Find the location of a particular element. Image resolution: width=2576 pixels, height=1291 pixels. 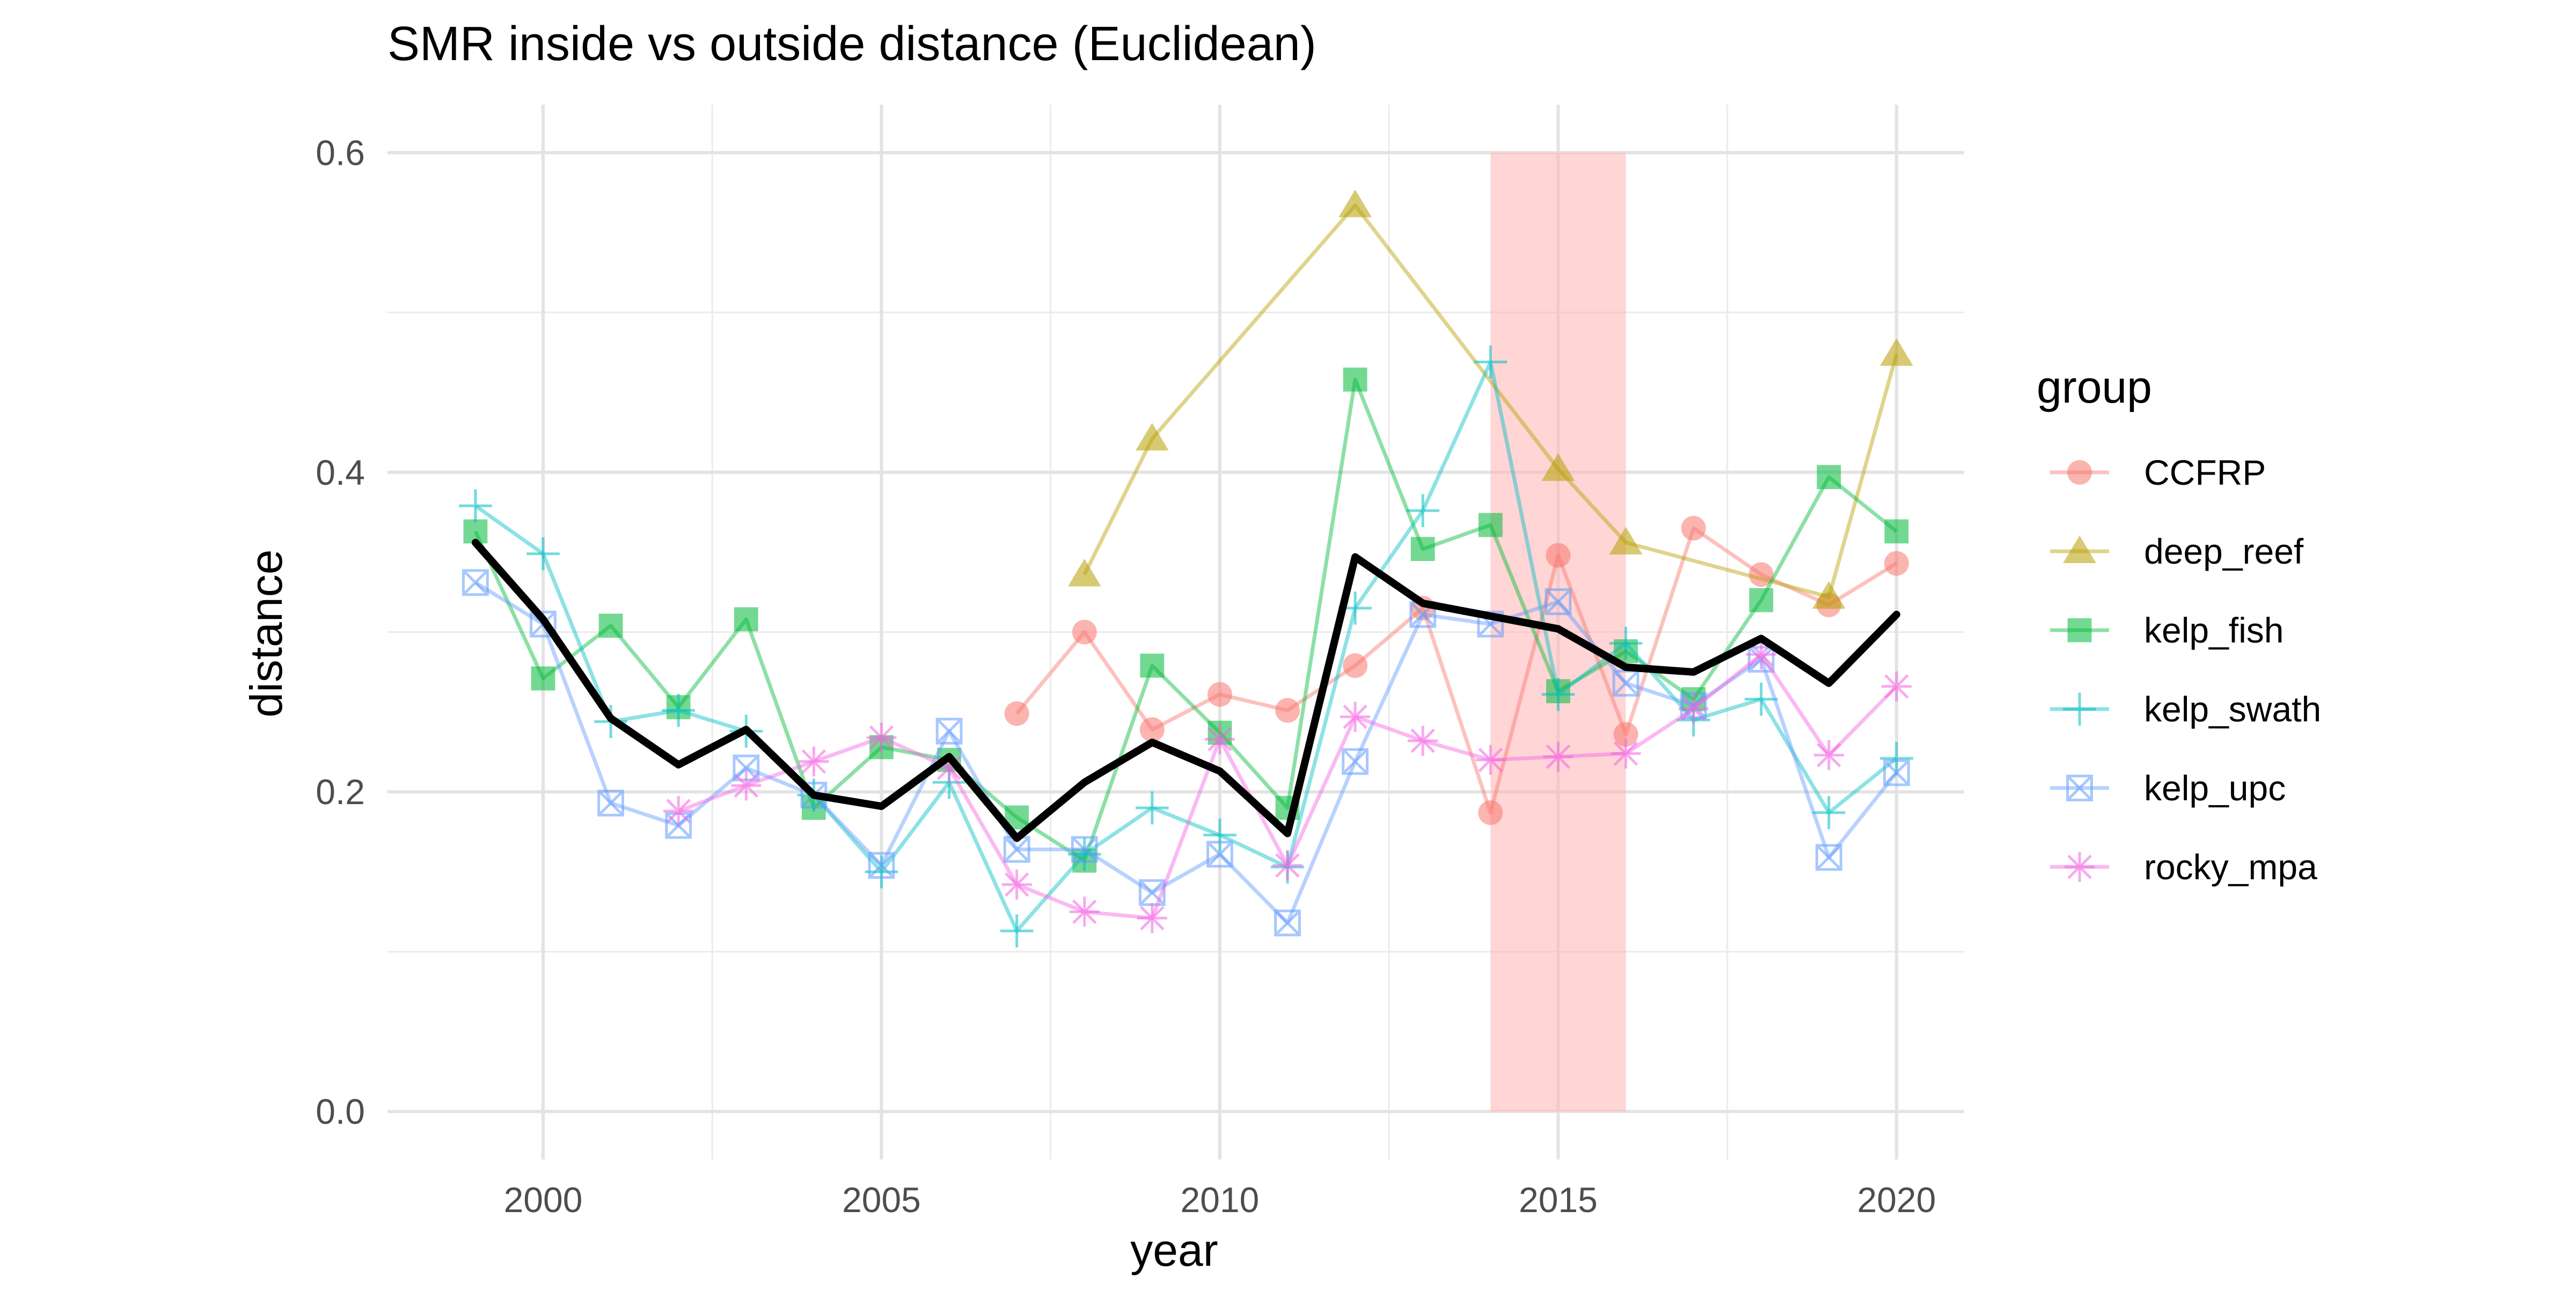

series-deep_reef is located at coordinates (1490, 399).